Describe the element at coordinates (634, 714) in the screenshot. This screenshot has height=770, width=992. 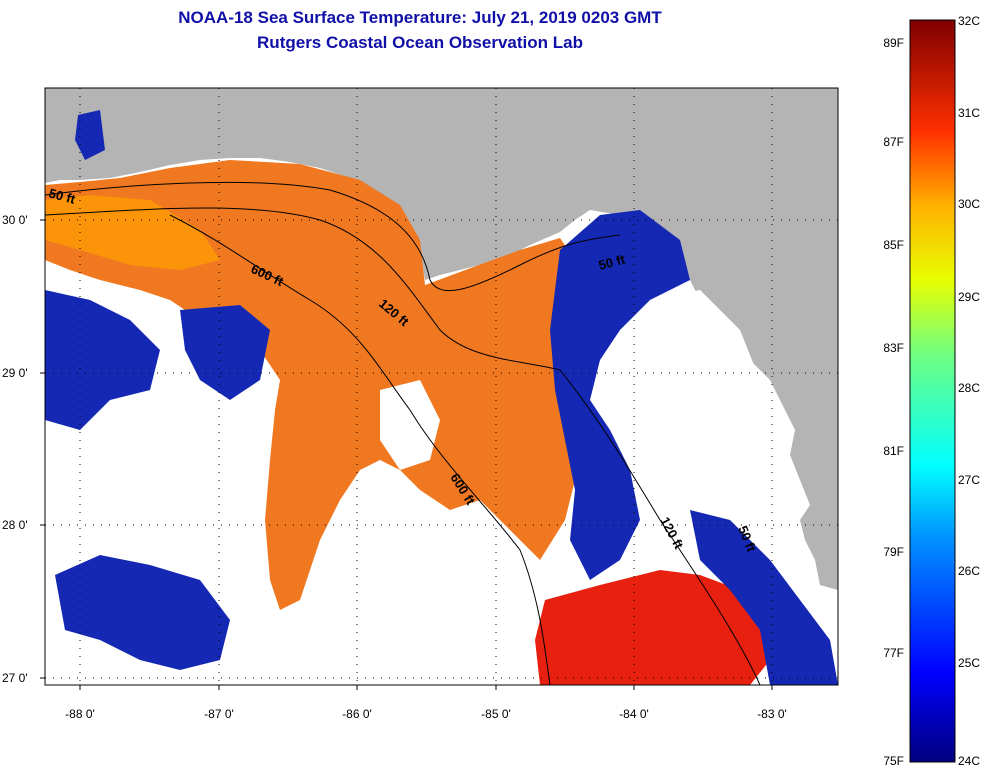
I see `lon-tick-label: -84 0'` at that location.